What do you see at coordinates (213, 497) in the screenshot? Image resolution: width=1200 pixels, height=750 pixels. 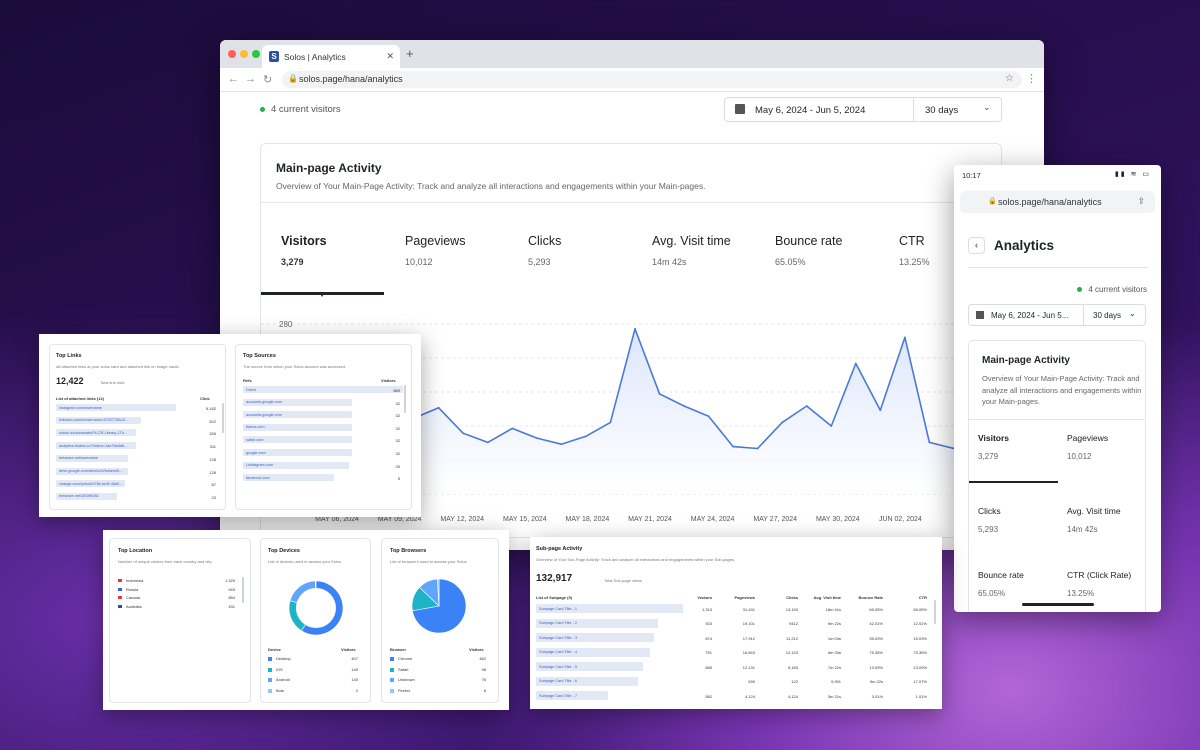 I see `list-row-value: 23` at bounding box center [213, 497].